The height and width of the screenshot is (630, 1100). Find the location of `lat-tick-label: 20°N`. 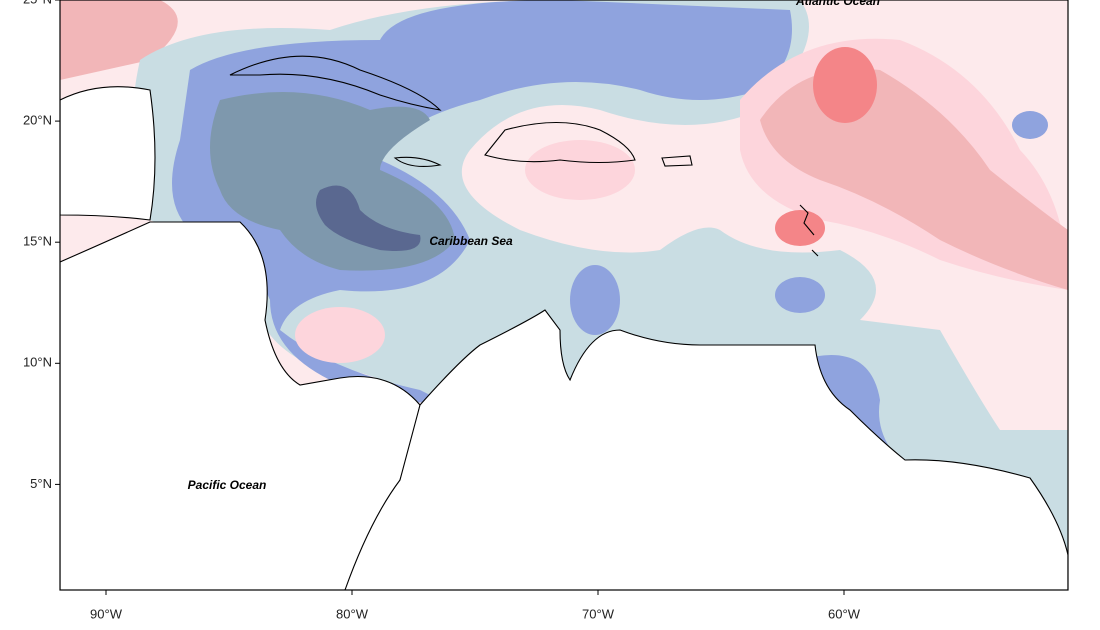

lat-tick-label: 20°N is located at coordinates (37, 120).